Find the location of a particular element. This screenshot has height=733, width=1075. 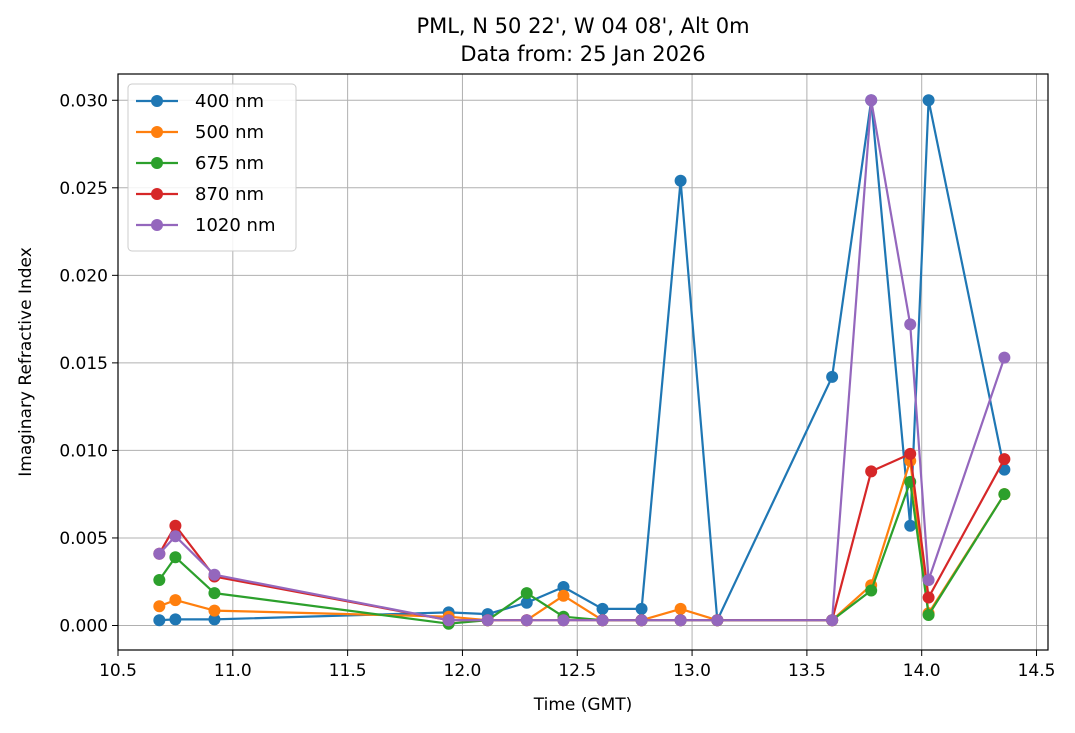

y-tick-label: 0.015 is located at coordinates (83, 364).